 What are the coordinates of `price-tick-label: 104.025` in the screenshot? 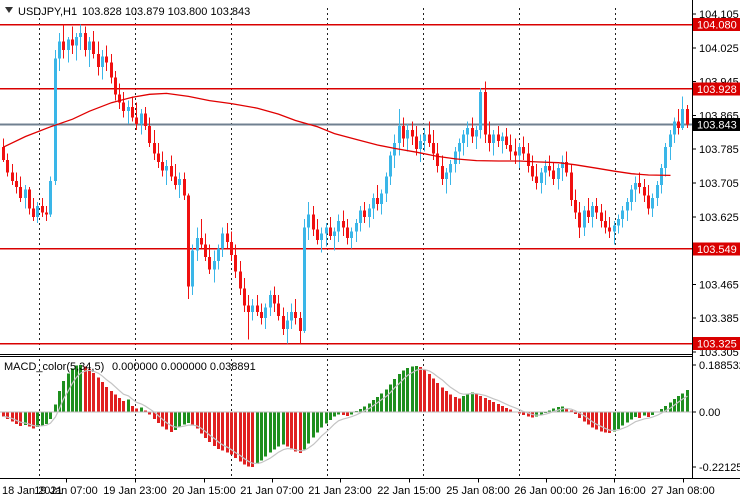 It's located at (719, 49).